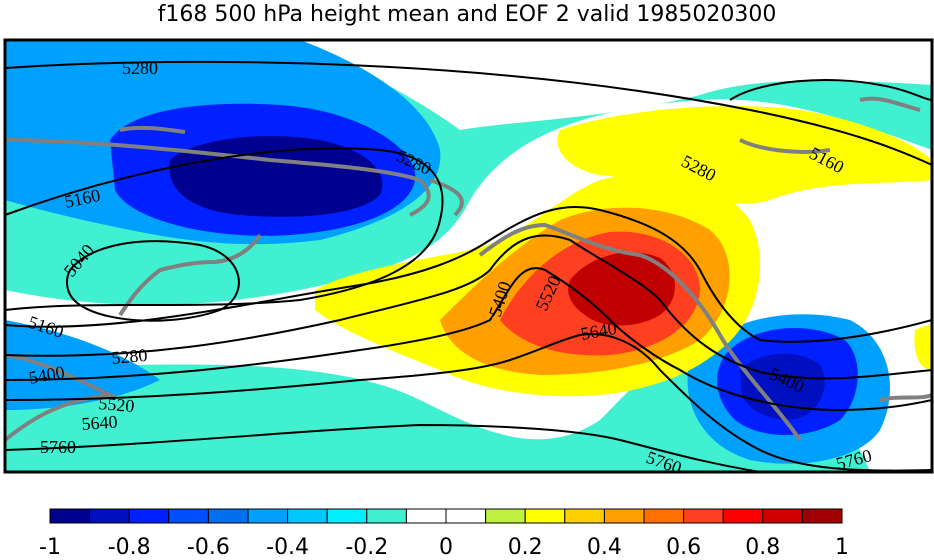  I want to click on contour-5160-top, so click(830, 90).